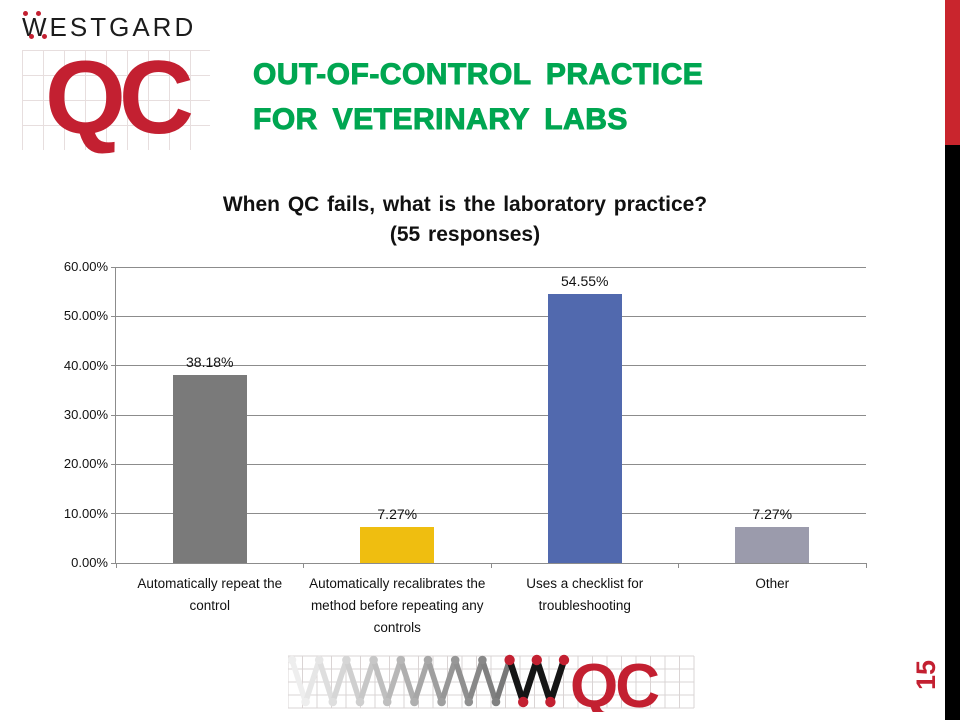 This screenshot has height=720, width=960. Describe the element at coordinates (397, 583) in the screenshot. I see `x-axis-category-line: Automatically recalibrates the` at that location.